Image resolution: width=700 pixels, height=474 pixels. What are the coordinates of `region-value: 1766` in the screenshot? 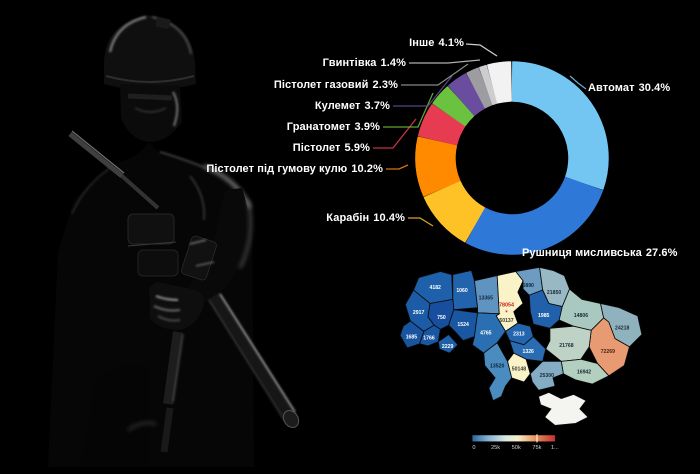 It's located at (429, 339).